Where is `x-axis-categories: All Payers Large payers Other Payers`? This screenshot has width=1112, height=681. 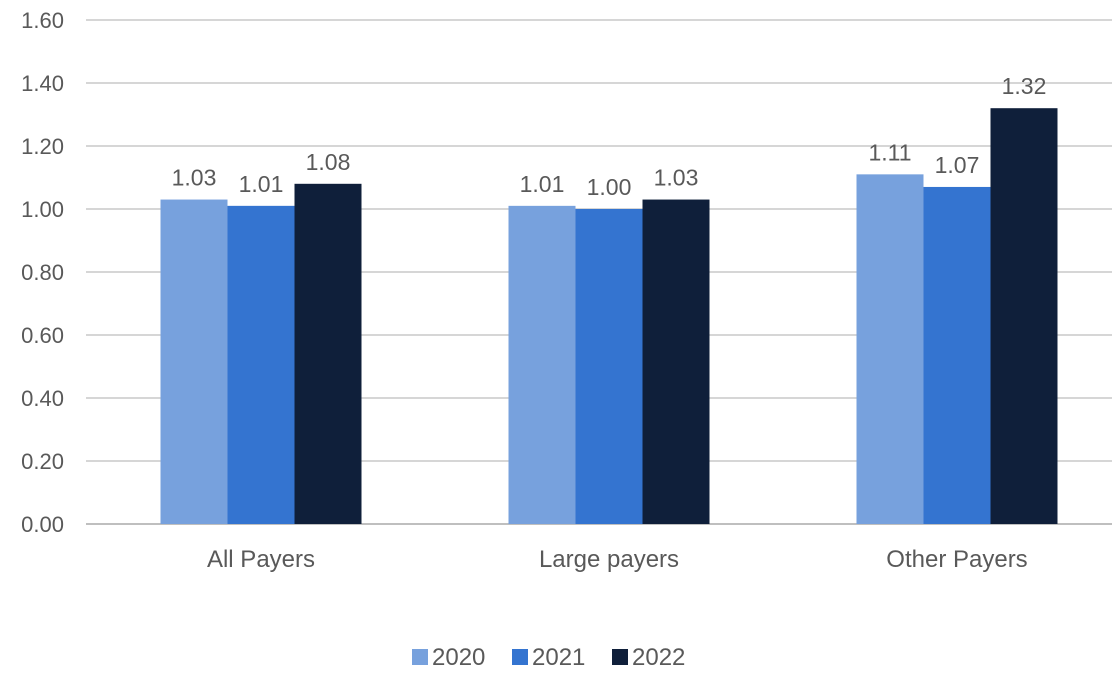
x-axis-categories: All Payers Large payers Other Payers is located at coordinates (617, 559).